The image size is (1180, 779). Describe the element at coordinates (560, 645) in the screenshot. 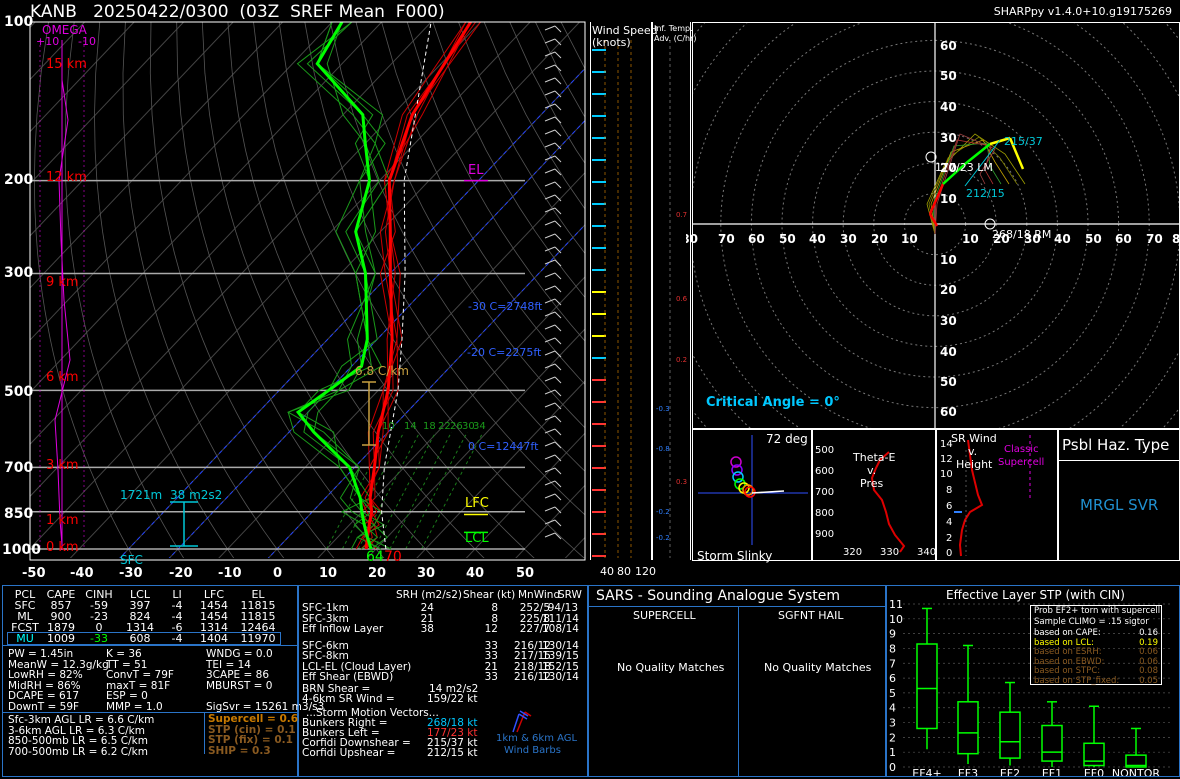

I see `kinematics-cell: 130/14` at that location.